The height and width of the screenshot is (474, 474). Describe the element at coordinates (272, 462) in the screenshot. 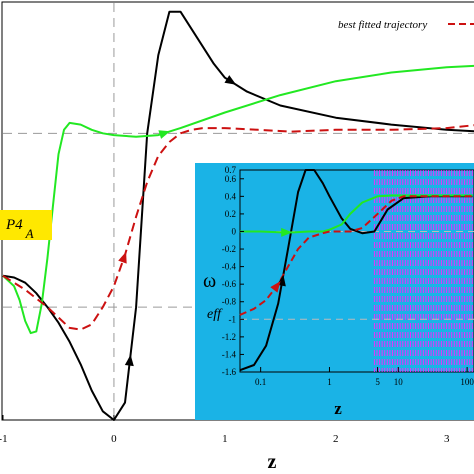

I see `main-x-axis-label: z` at that location.